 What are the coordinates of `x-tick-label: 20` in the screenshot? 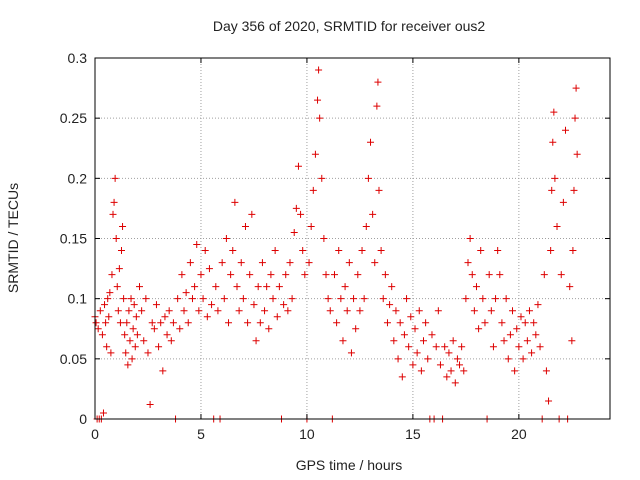 It's located at (519, 434).